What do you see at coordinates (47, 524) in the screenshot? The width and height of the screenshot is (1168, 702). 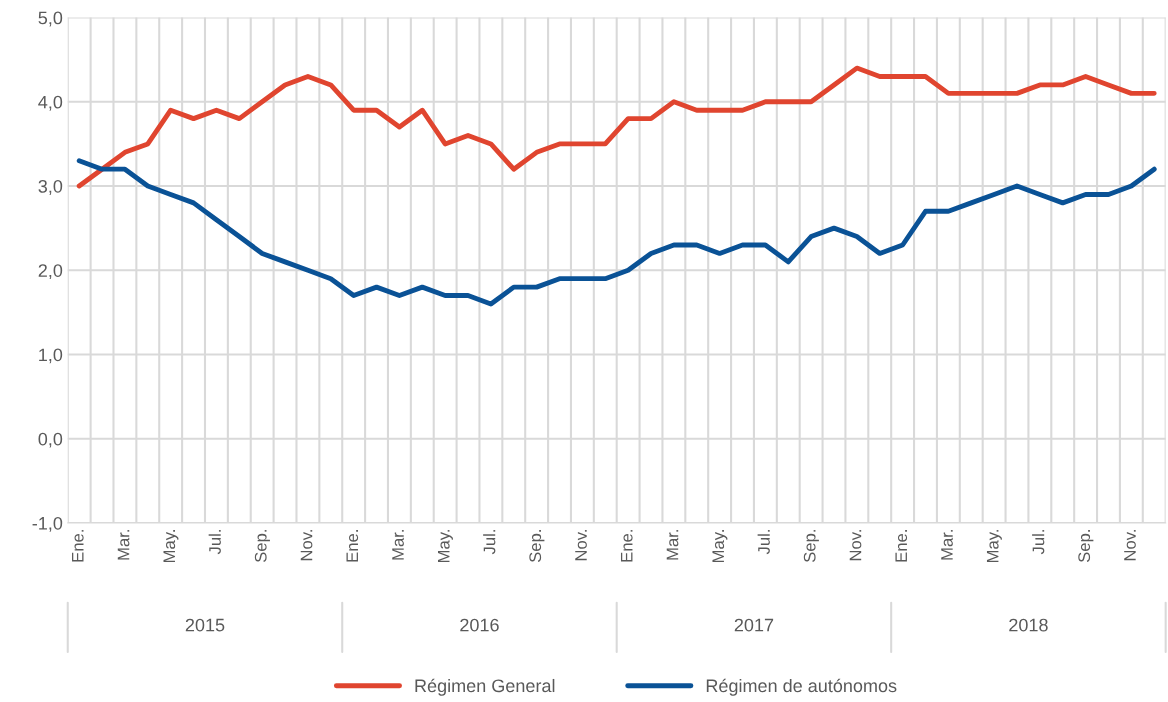 I see `y-tick-label: -1,0` at bounding box center [47, 524].